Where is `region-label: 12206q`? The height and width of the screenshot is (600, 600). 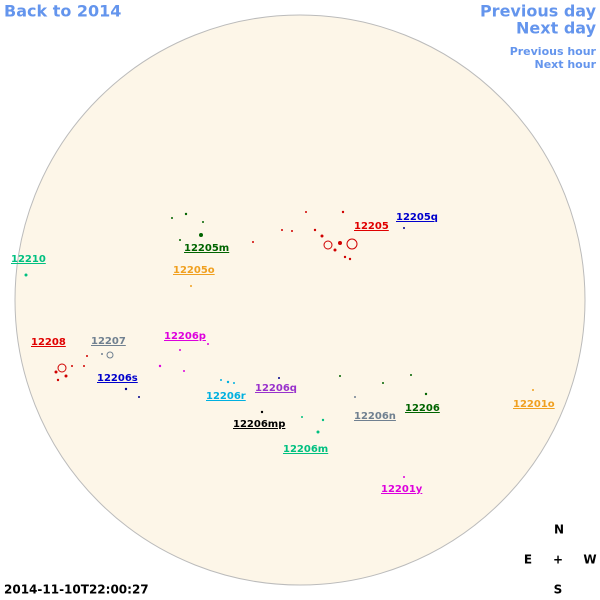 region-label: 12206q is located at coordinates (276, 388).